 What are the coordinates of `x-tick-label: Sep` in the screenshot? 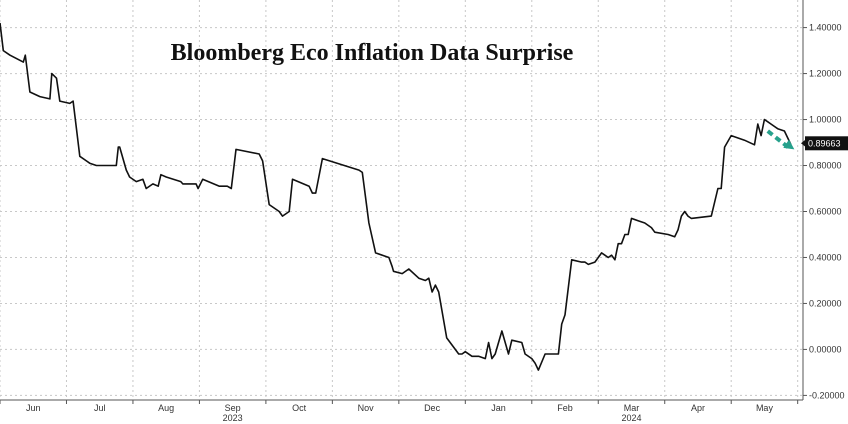 It's located at (233, 408).